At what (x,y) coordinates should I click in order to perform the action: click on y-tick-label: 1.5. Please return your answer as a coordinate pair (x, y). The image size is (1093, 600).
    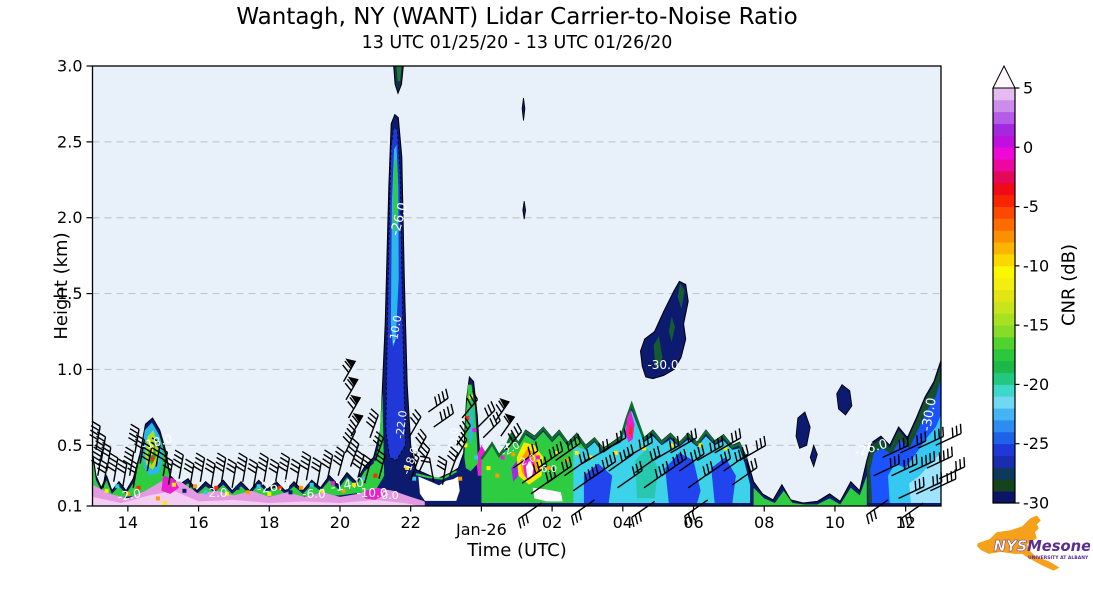
    Looking at the image, I should click on (69, 293).